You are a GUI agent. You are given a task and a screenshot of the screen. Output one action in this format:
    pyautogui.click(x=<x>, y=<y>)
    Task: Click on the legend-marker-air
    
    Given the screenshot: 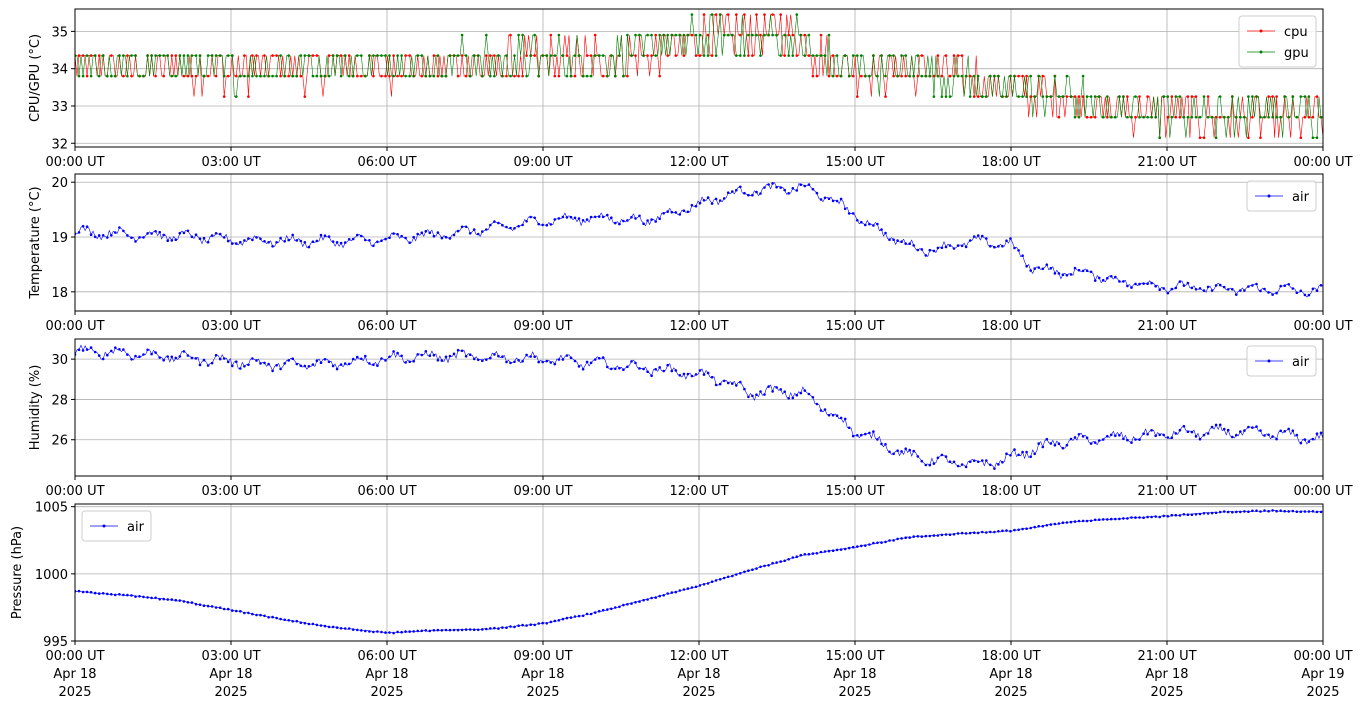 What is the action you would take?
    pyautogui.click(x=1269, y=361)
    